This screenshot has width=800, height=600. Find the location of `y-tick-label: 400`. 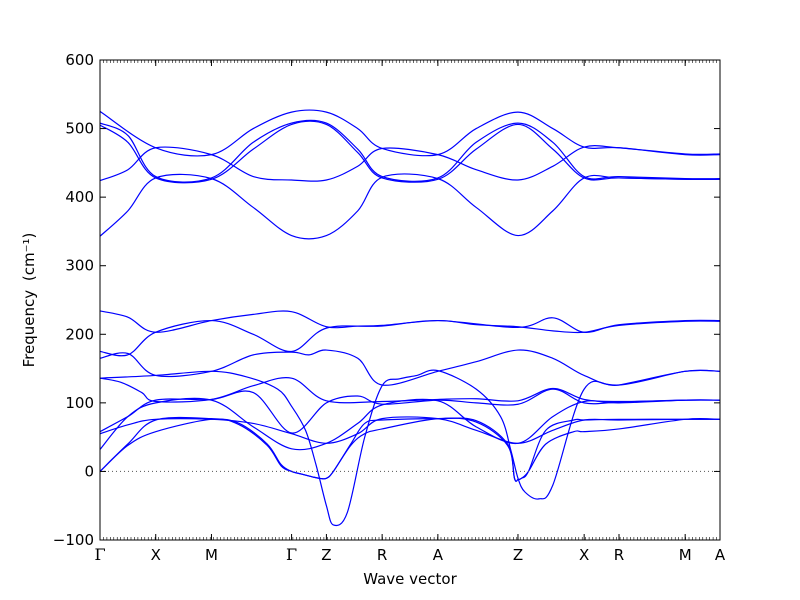

y-tick-label: 400 is located at coordinates (79, 197).